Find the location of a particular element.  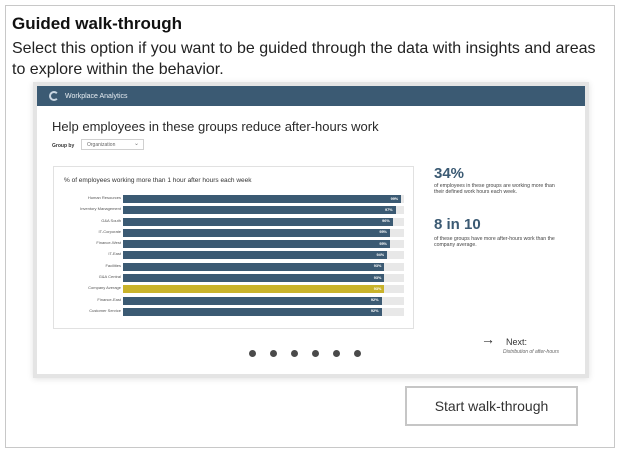

group-by-select: Organization ⌄ is located at coordinates (112, 144).